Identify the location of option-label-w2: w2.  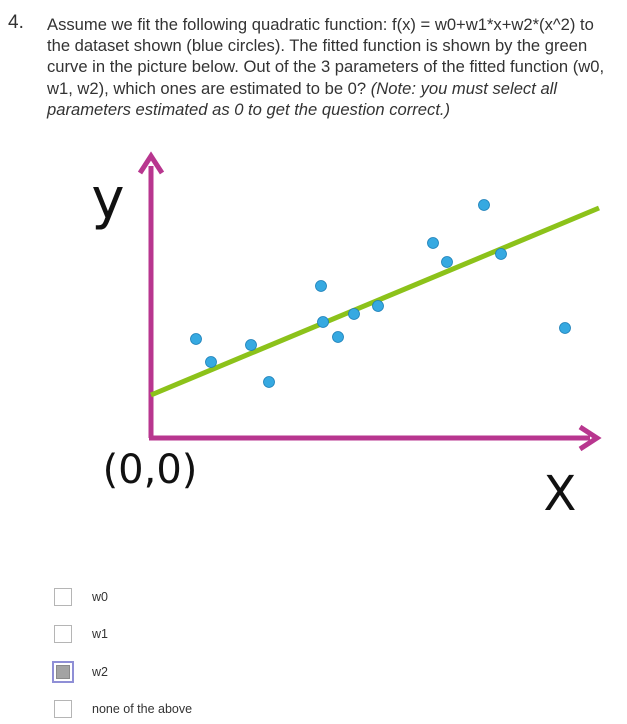
(100, 672).